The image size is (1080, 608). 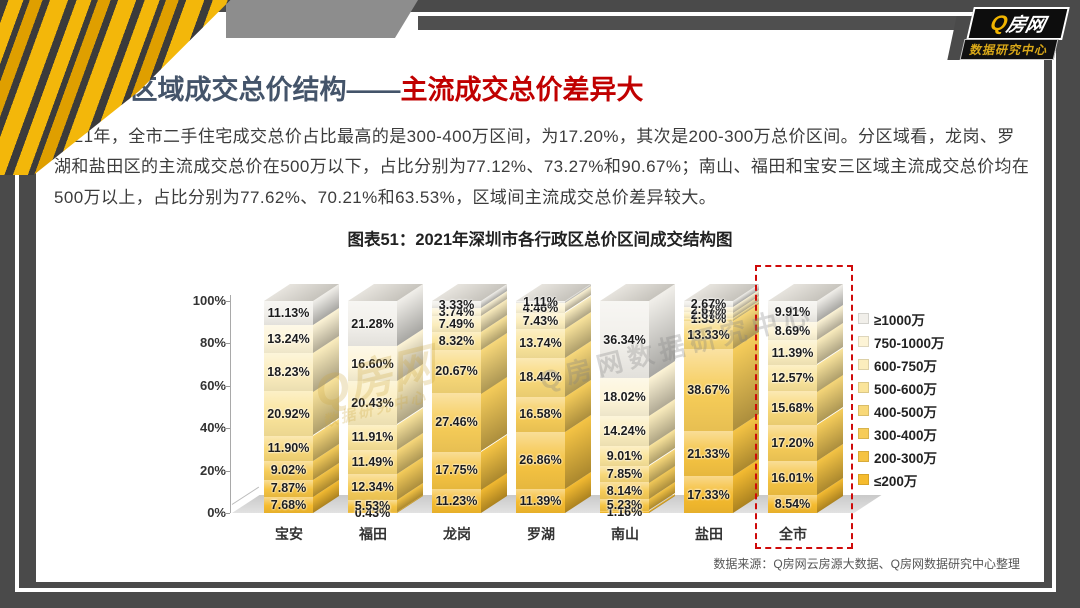 I want to click on frame-line-right, so click(x=1054, y=302).